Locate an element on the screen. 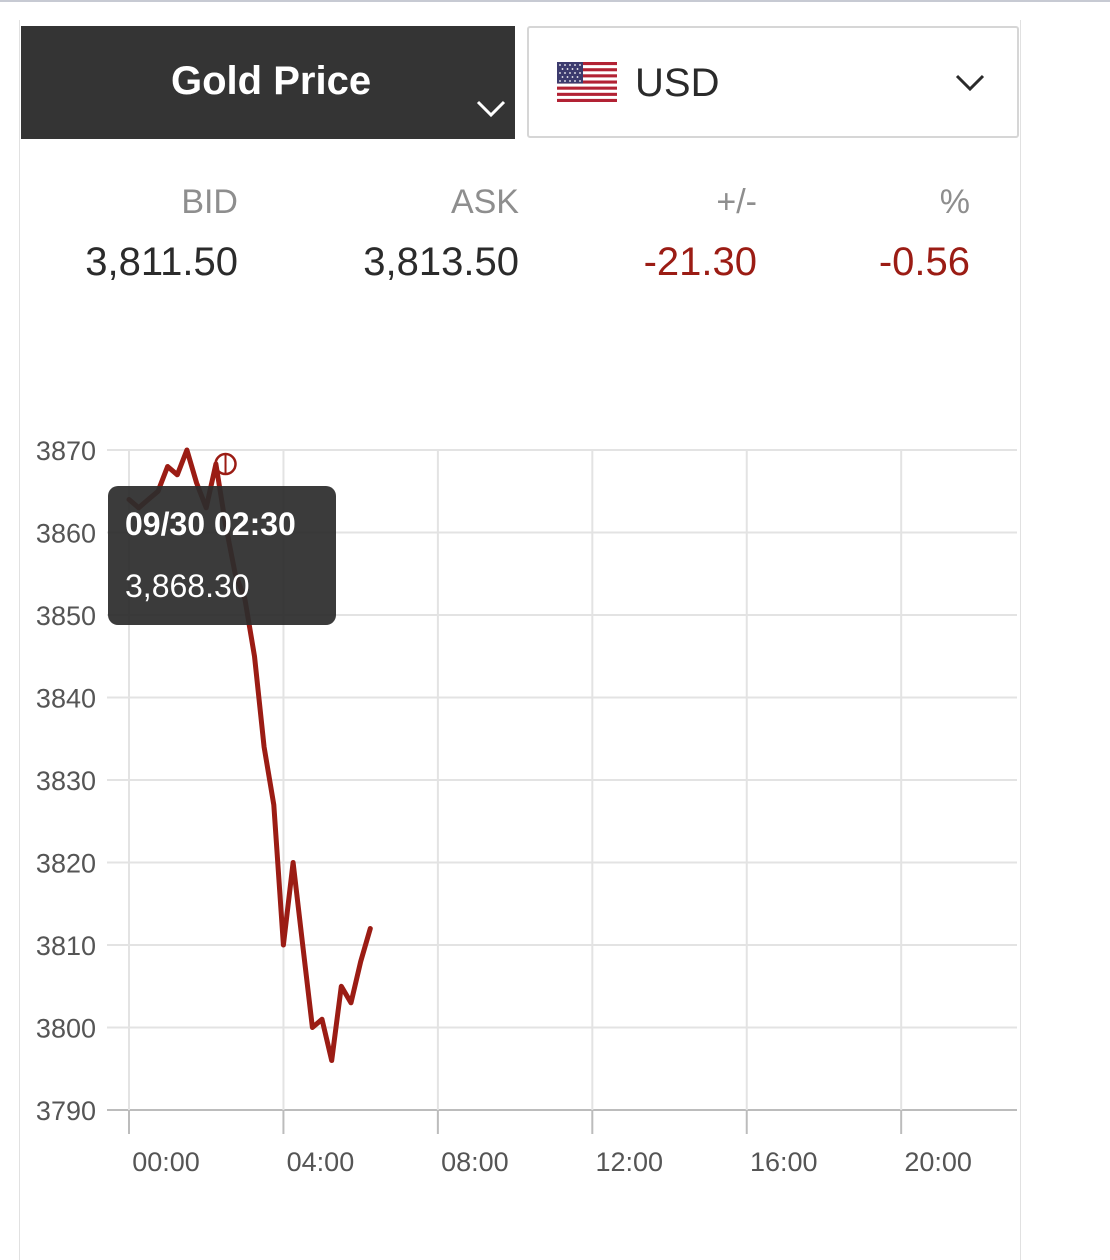 This screenshot has width=1110, height=1260. x-tick-label: 04:00 is located at coordinates (321, 1162).